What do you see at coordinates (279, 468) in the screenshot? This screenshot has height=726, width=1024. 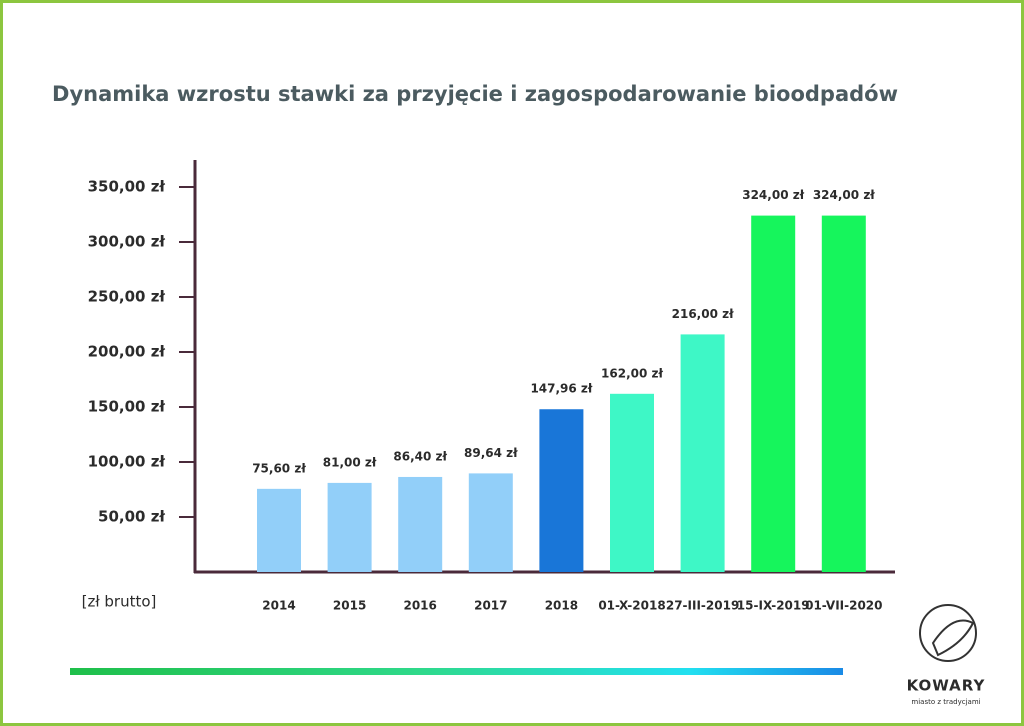 I see `value-label: 75,60 zł` at bounding box center [279, 468].